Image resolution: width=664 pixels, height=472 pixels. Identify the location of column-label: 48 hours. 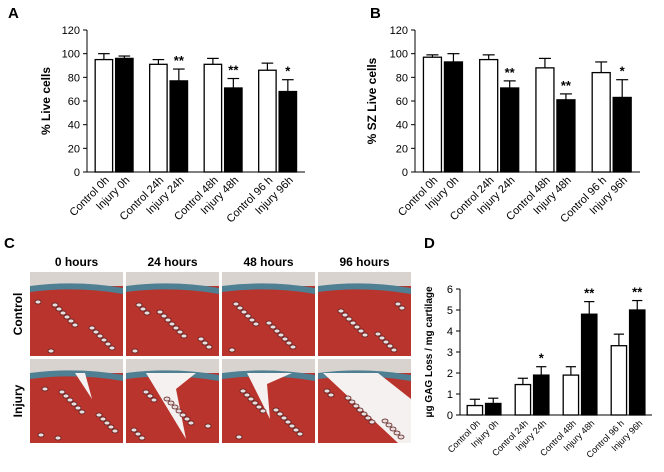
(268, 262).